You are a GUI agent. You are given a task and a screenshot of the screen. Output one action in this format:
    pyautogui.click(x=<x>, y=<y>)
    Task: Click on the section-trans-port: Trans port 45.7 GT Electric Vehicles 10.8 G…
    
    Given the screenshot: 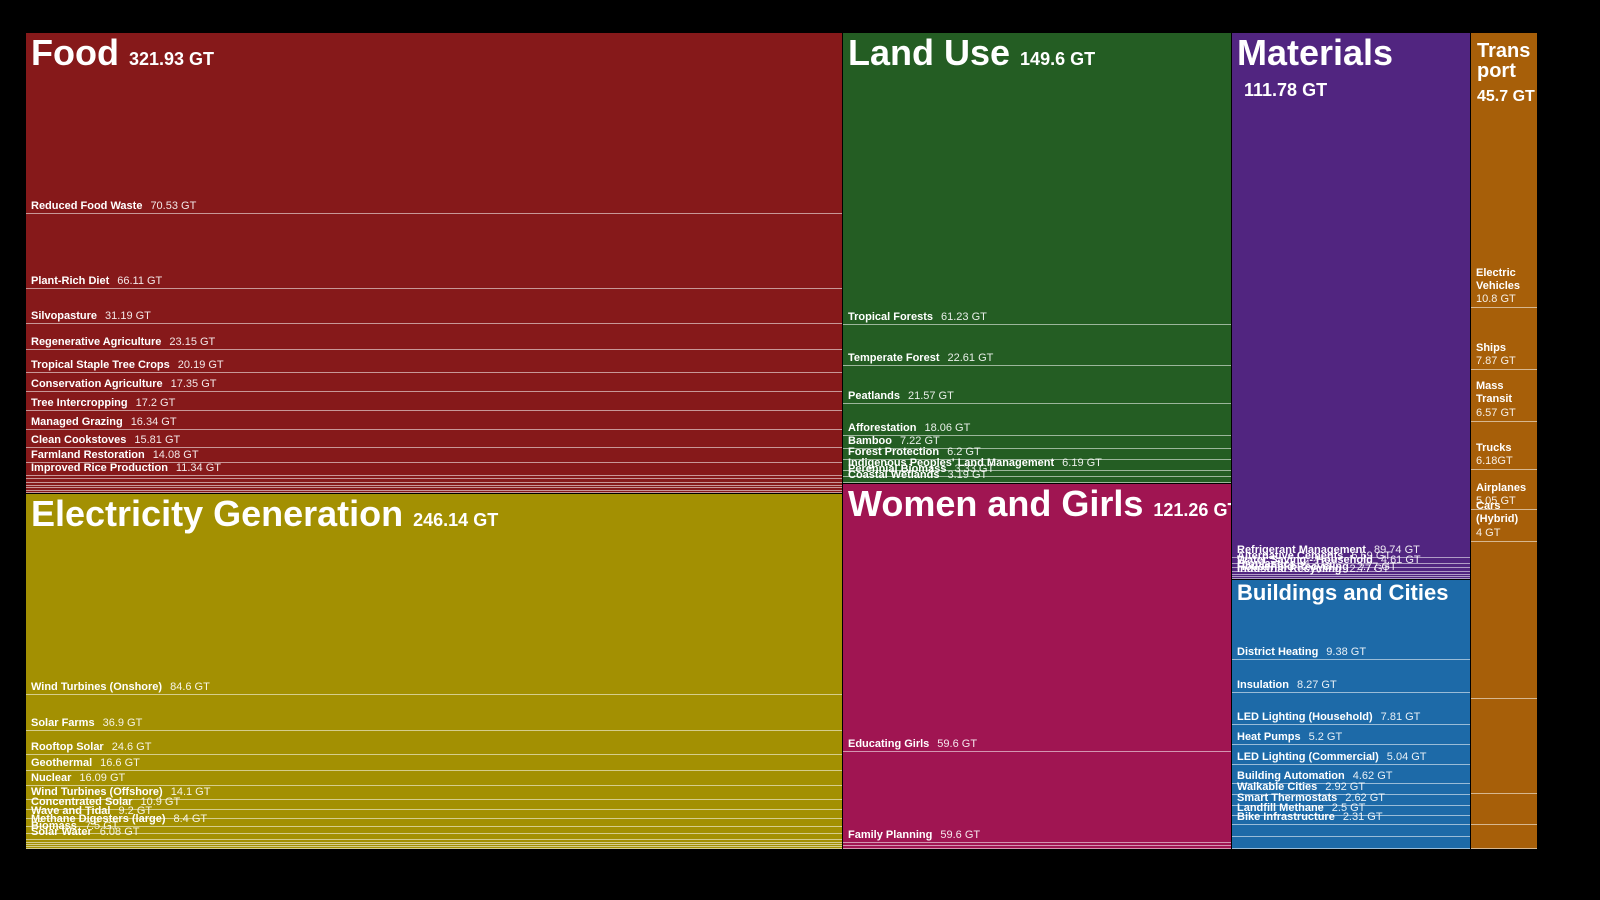 What is the action you would take?
    pyautogui.click(x=1504, y=441)
    